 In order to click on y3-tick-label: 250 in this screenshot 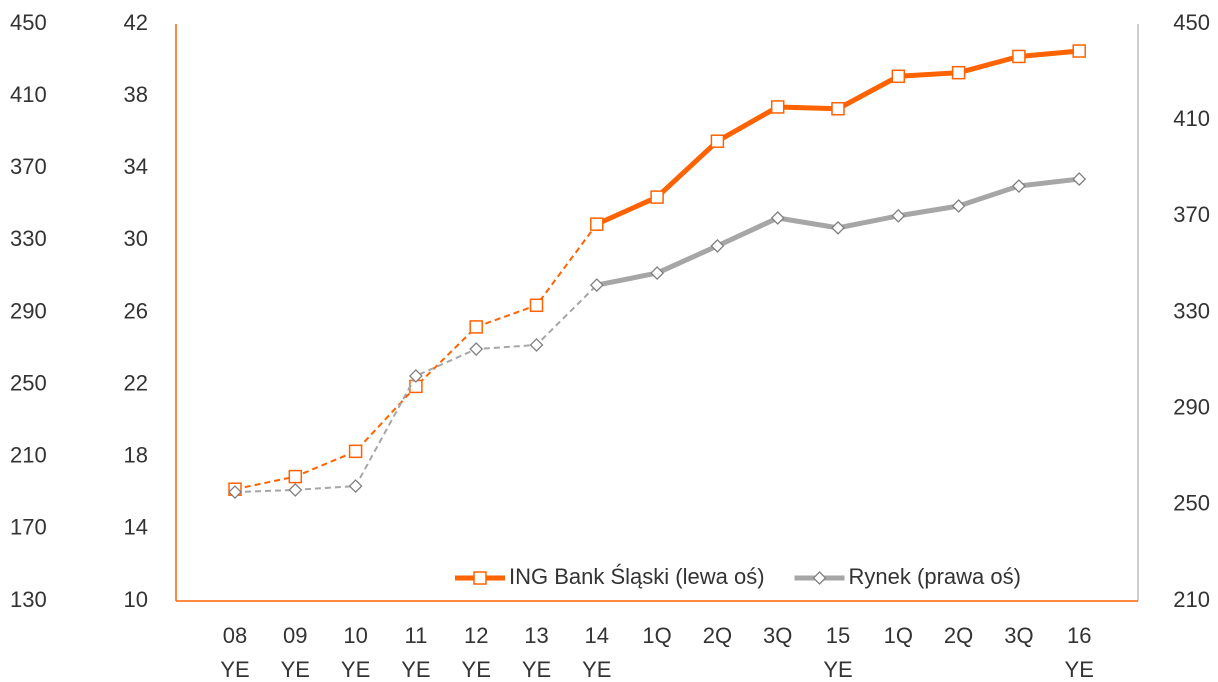, I will do `click(28, 382)`.